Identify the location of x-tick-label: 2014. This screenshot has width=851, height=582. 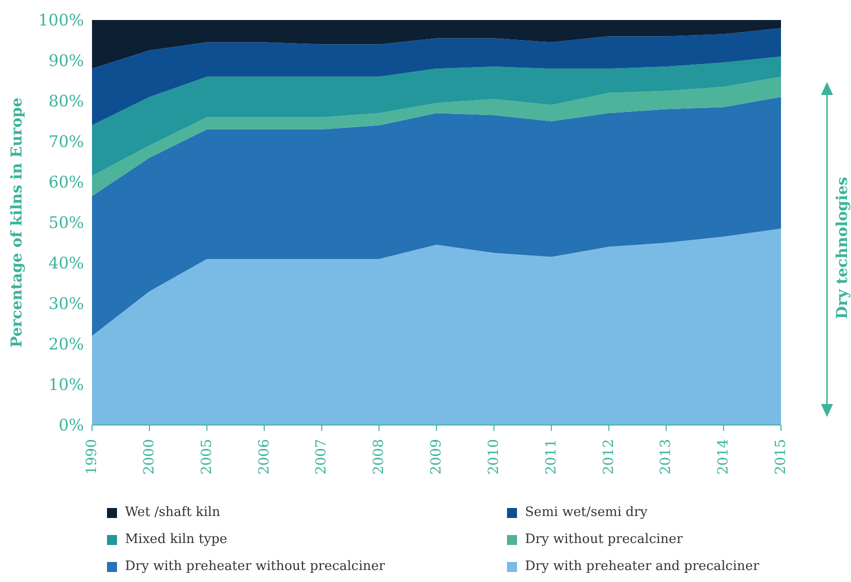
(724, 456).